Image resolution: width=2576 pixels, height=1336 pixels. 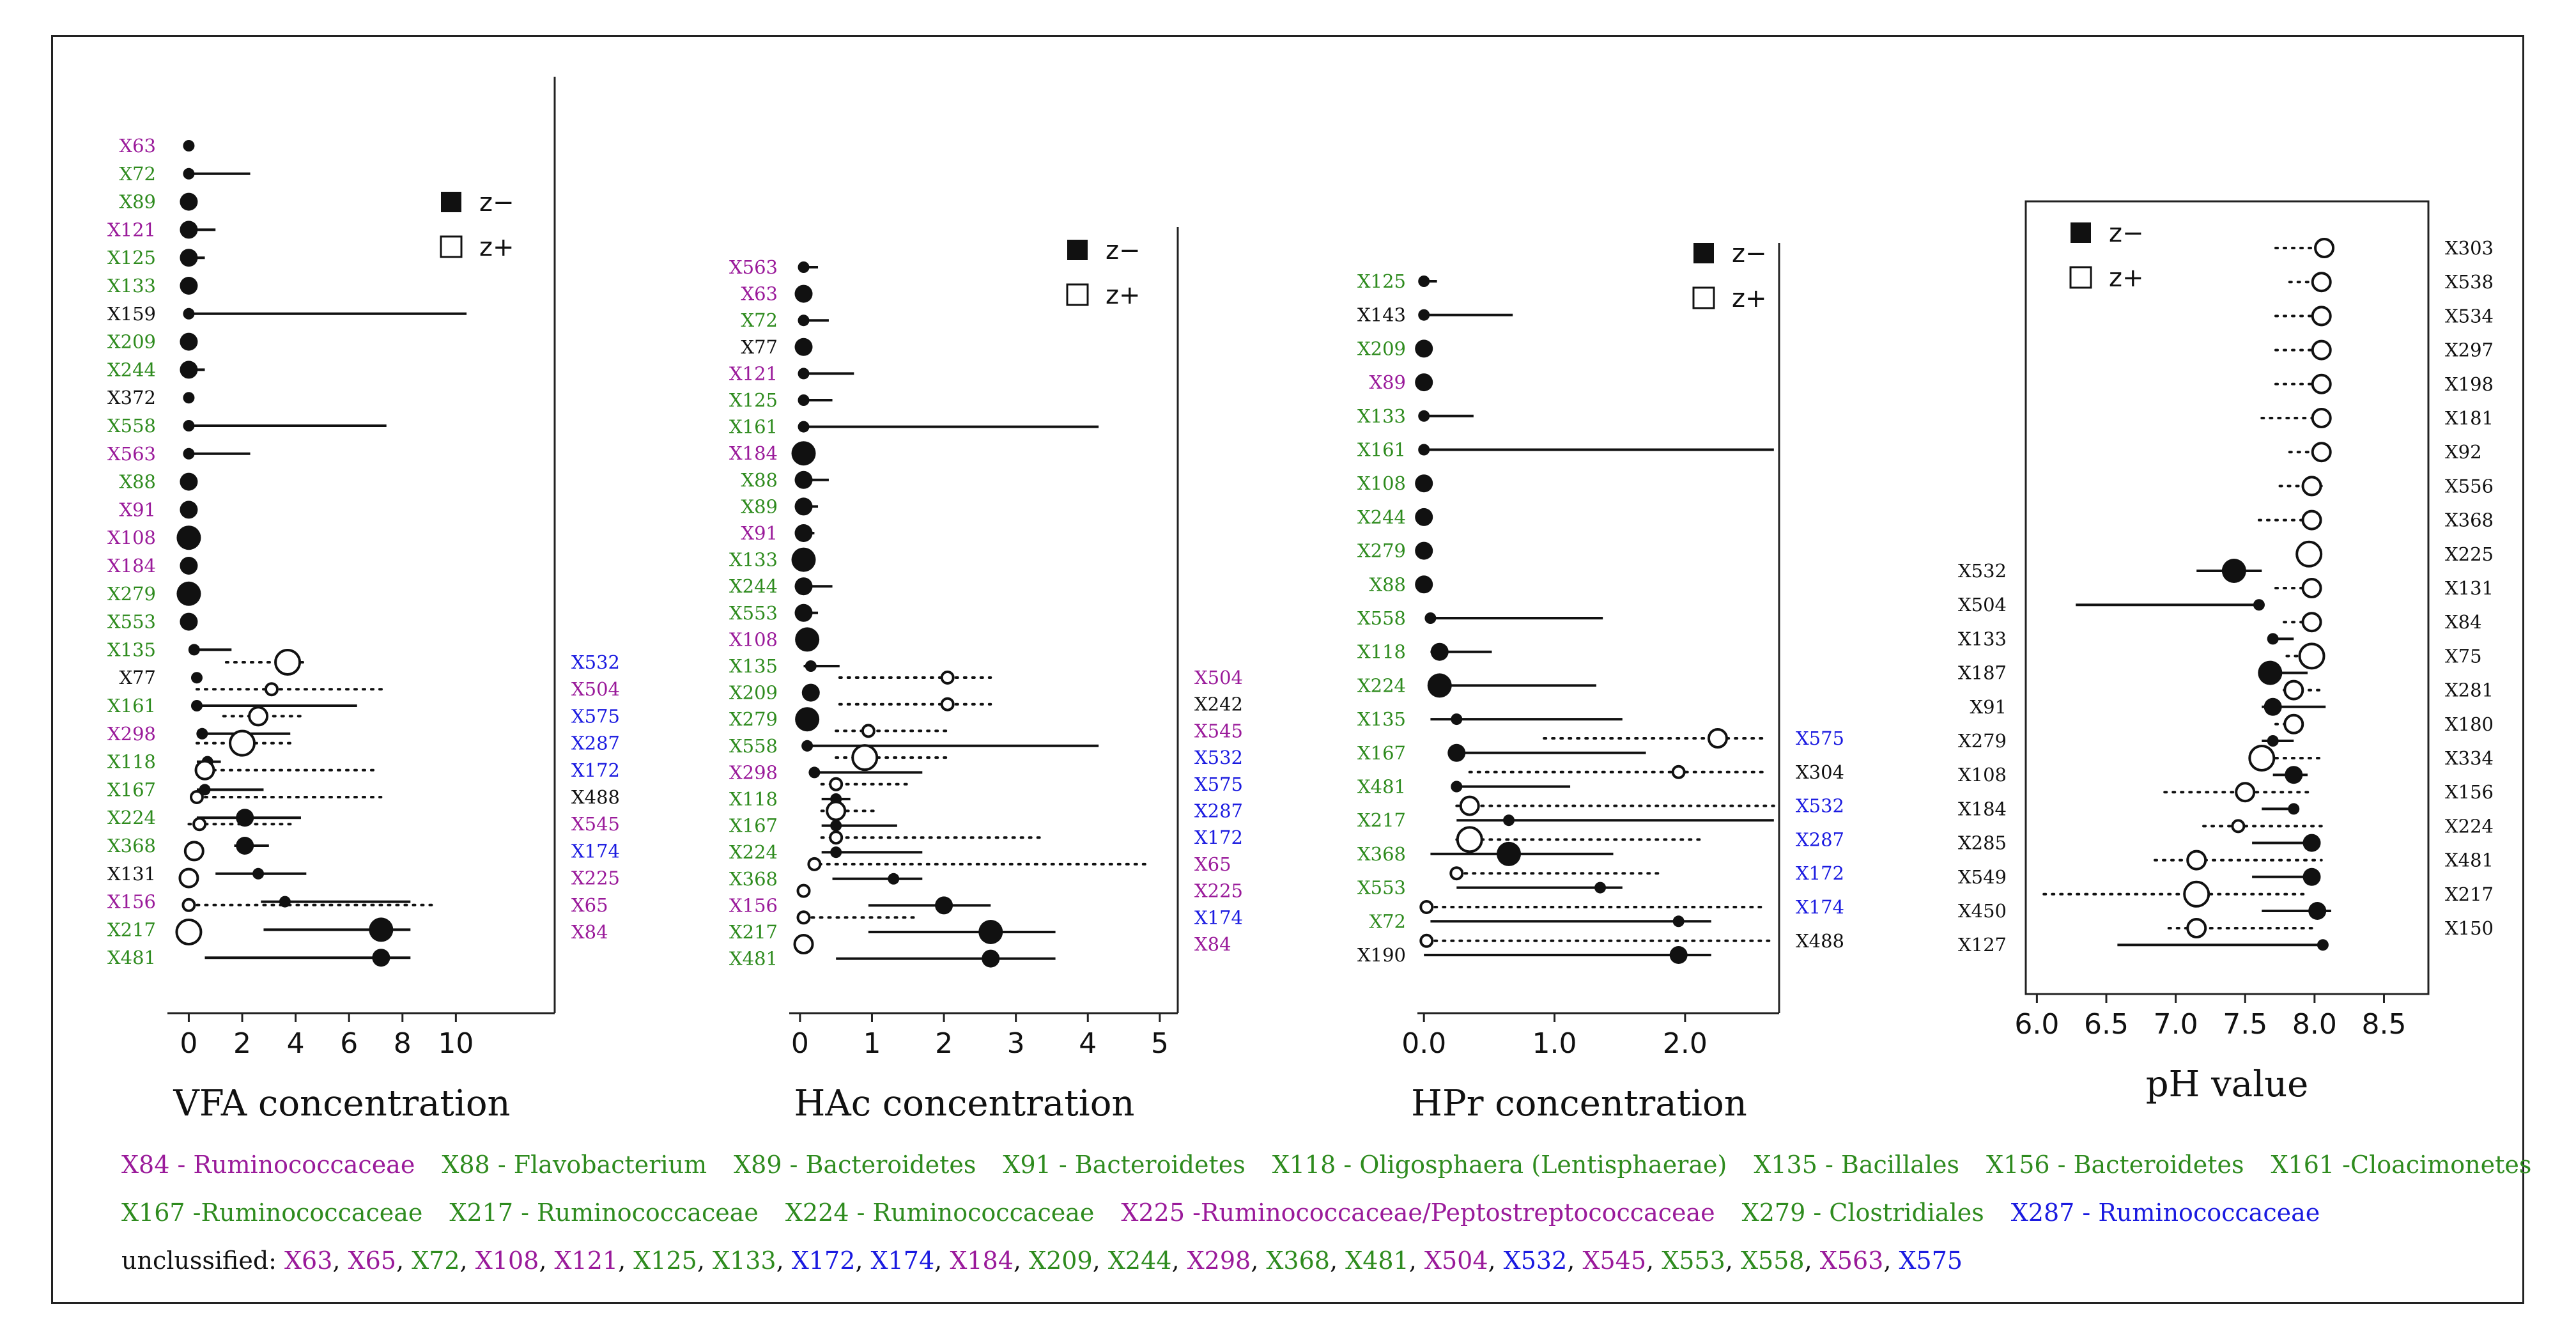 What do you see at coordinates (189, 286) in the screenshot?
I see `point-X133` at bounding box center [189, 286].